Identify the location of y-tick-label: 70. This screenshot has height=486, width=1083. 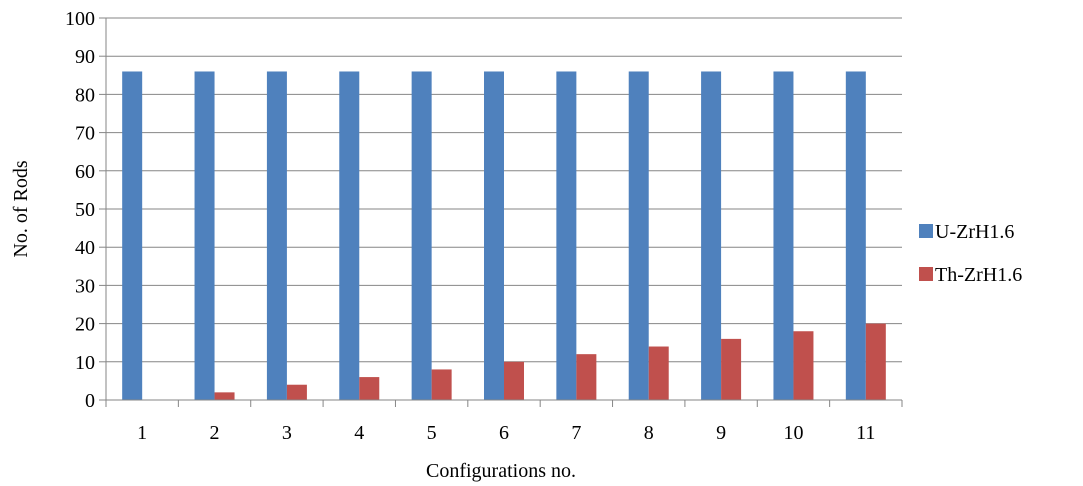
(85, 134).